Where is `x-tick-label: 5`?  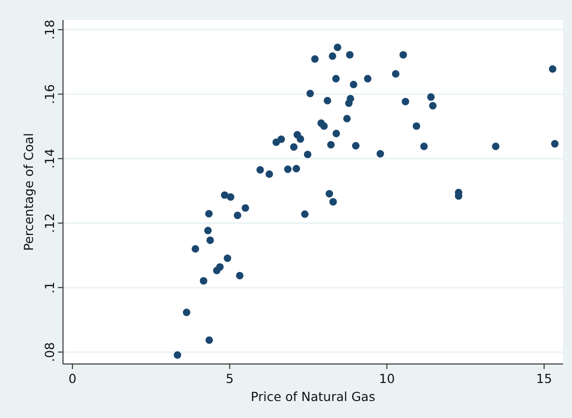
x-tick-label: 5 is located at coordinates (230, 378).